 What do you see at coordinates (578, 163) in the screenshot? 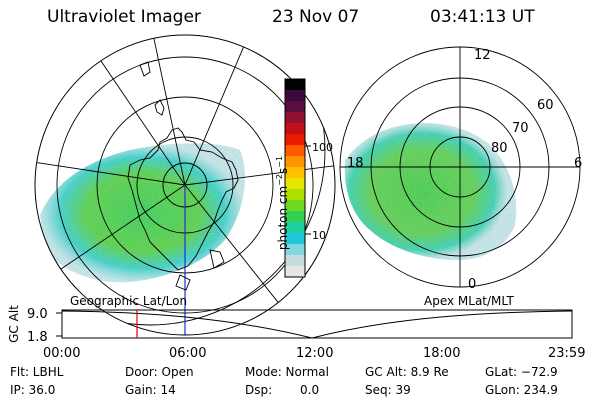
I see `mlt-label-6: 6` at bounding box center [578, 163].